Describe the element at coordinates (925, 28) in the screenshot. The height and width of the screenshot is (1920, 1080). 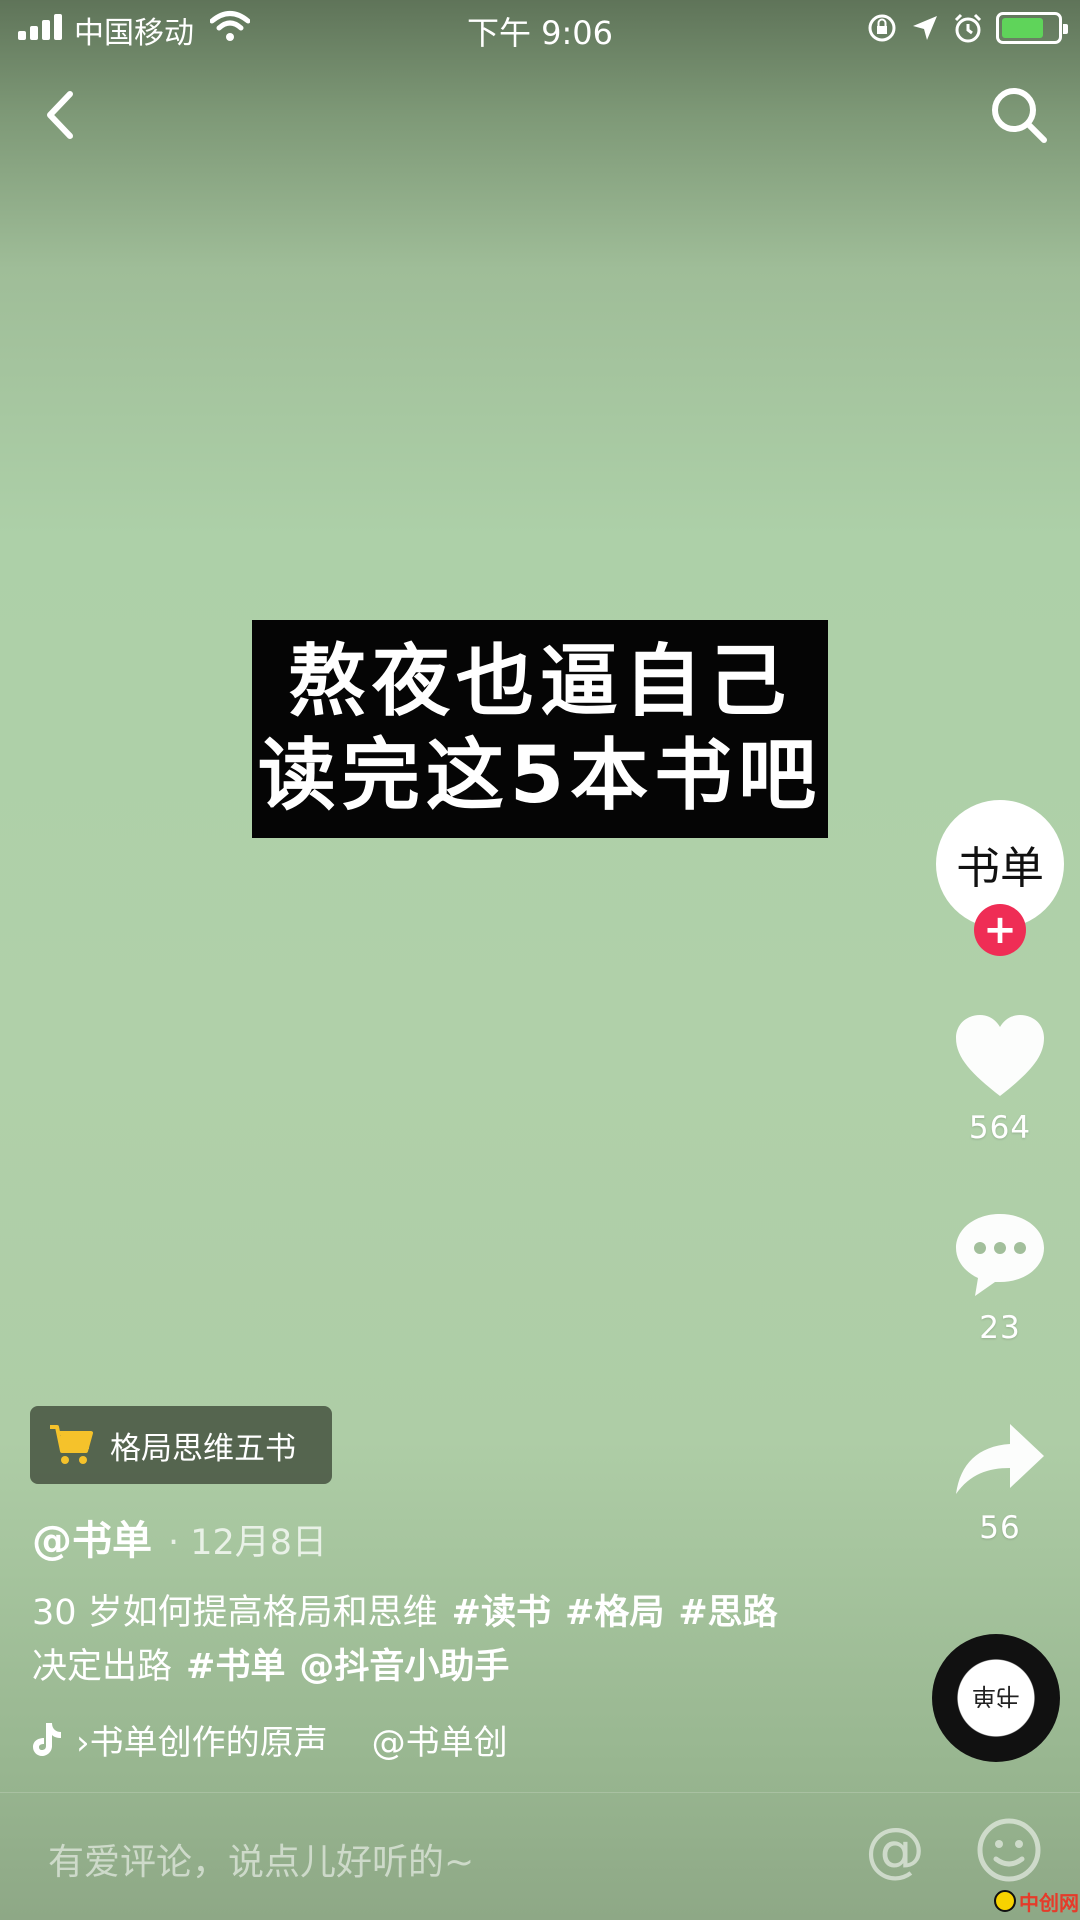
I see `location-icon` at that location.